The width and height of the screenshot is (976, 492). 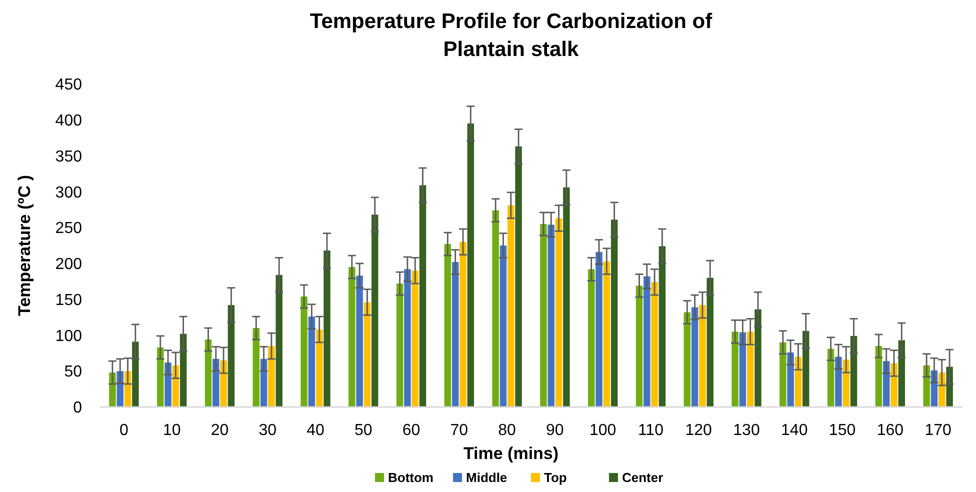 I want to click on x-tick-label: 50, so click(x=363, y=430).